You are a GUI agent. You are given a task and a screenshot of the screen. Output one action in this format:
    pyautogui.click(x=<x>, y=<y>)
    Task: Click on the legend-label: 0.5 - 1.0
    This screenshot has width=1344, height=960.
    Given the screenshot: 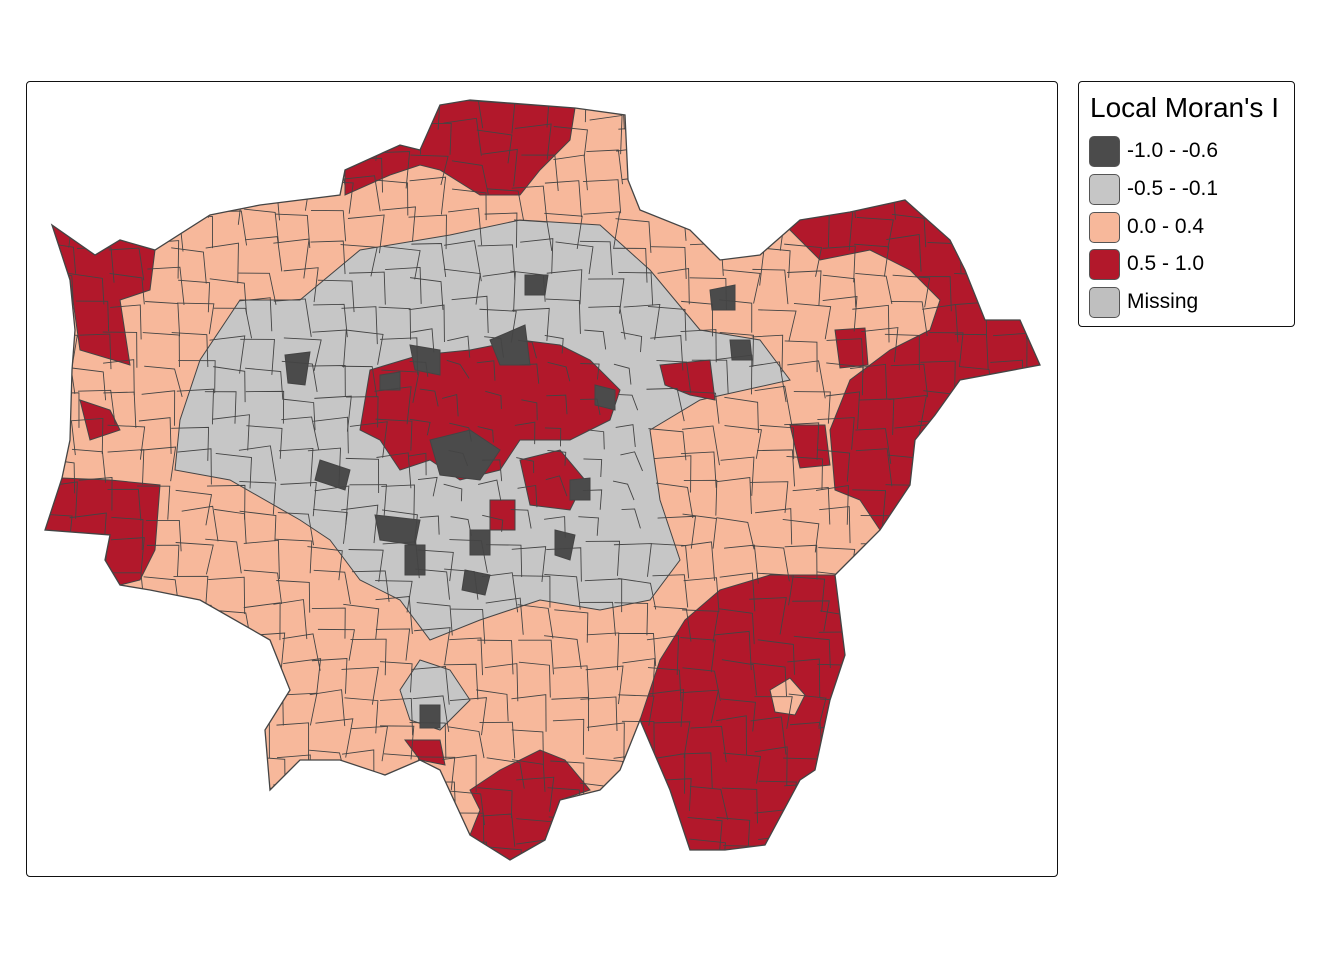 What is the action you would take?
    pyautogui.click(x=1166, y=263)
    